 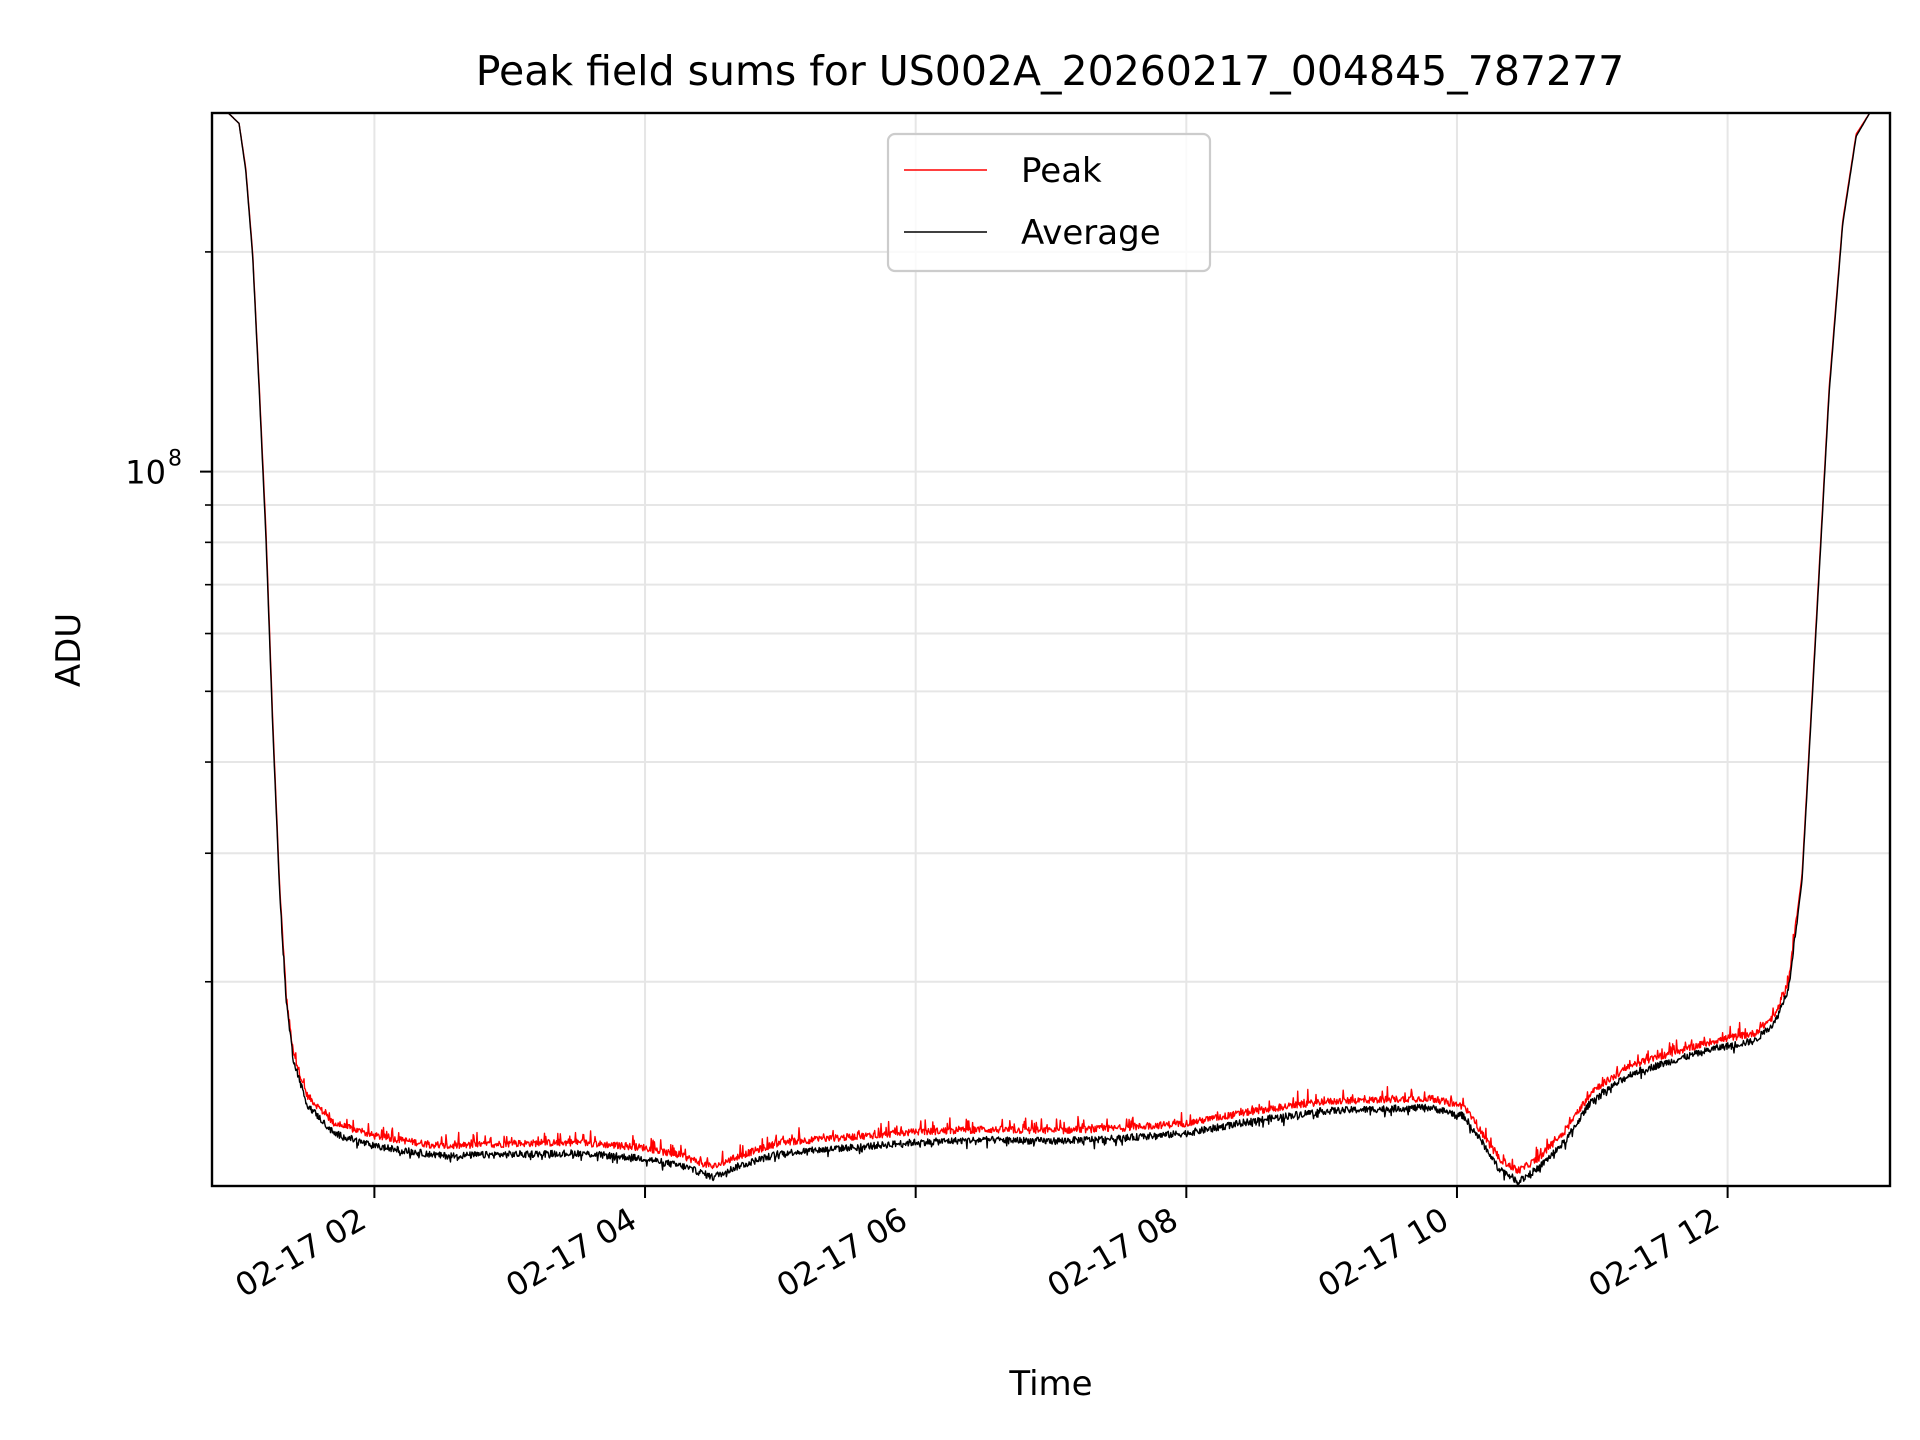 I want to click on legend-label-average: Average, so click(x=1091, y=233).